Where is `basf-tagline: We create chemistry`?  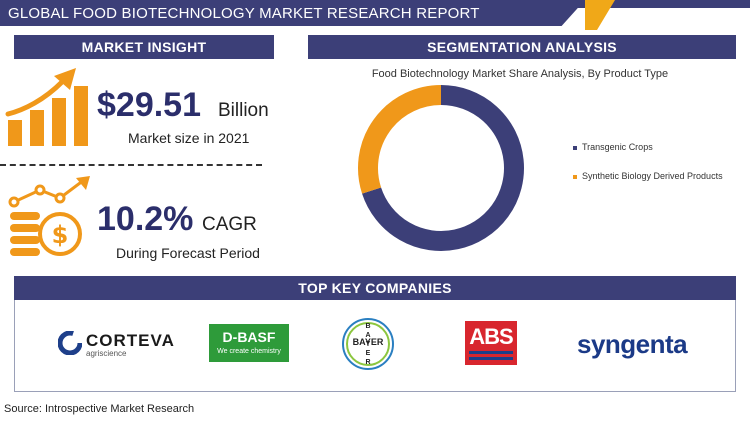
basf-tagline: We create chemistry is located at coordinates (249, 351).